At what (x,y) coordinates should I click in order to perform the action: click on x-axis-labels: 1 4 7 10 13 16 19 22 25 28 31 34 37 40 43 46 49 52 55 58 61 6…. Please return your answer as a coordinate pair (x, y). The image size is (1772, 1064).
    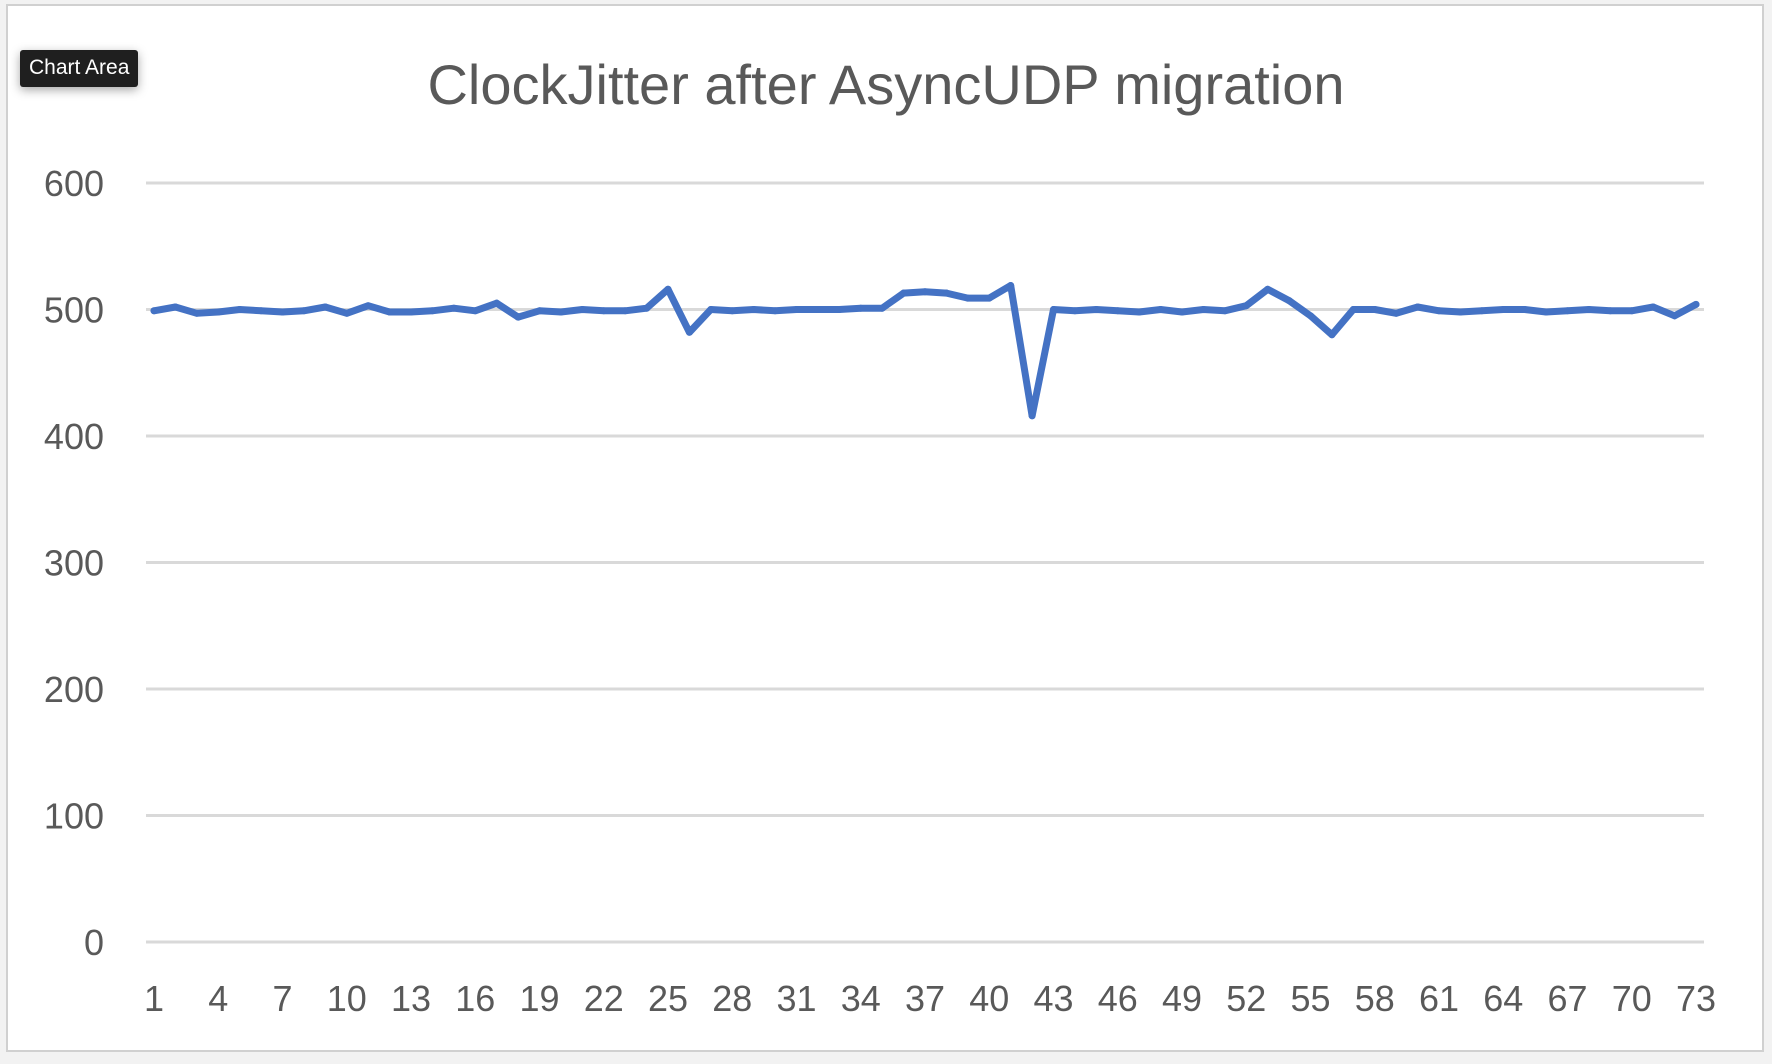
    Looking at the image, I should click on (930, 998).